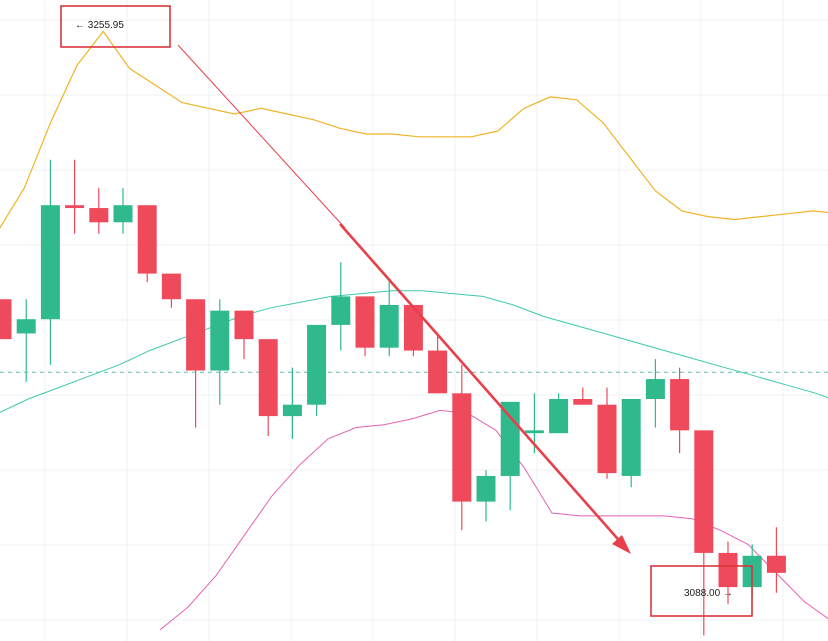 This screenshot has height=641, width=828. I want to click on trend-arrow-head, so click(621, 544).